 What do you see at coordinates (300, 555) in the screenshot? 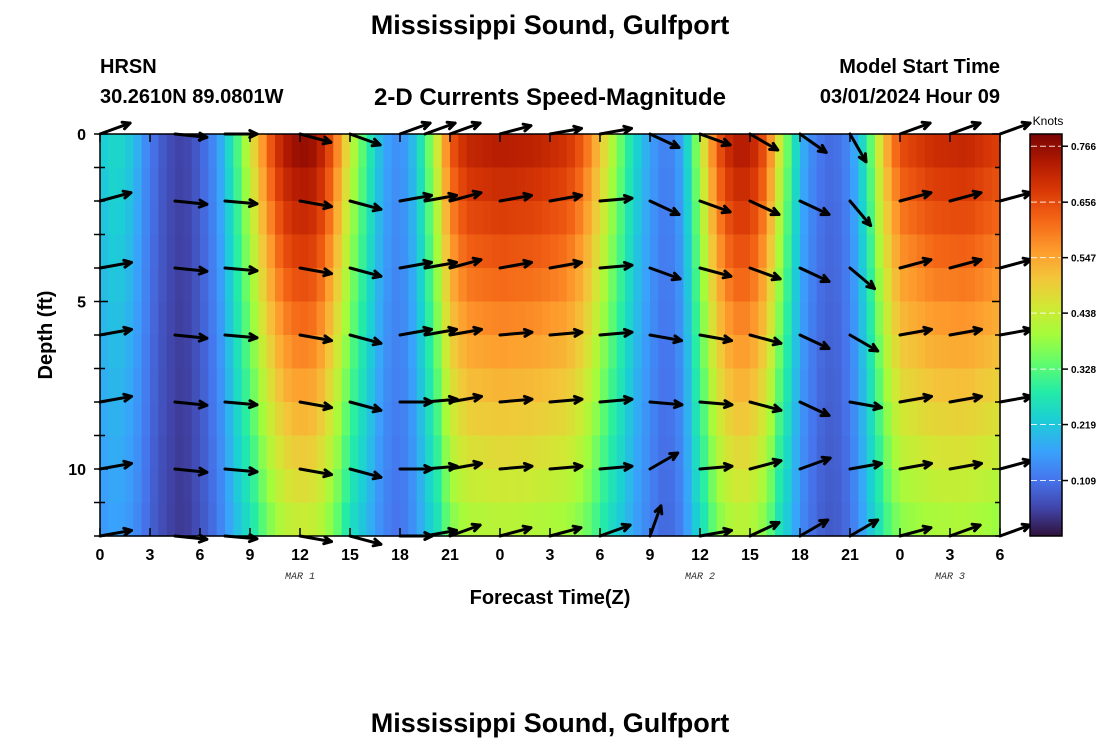
I see `x-tick-label: 12` at bounding box center [300, 555].